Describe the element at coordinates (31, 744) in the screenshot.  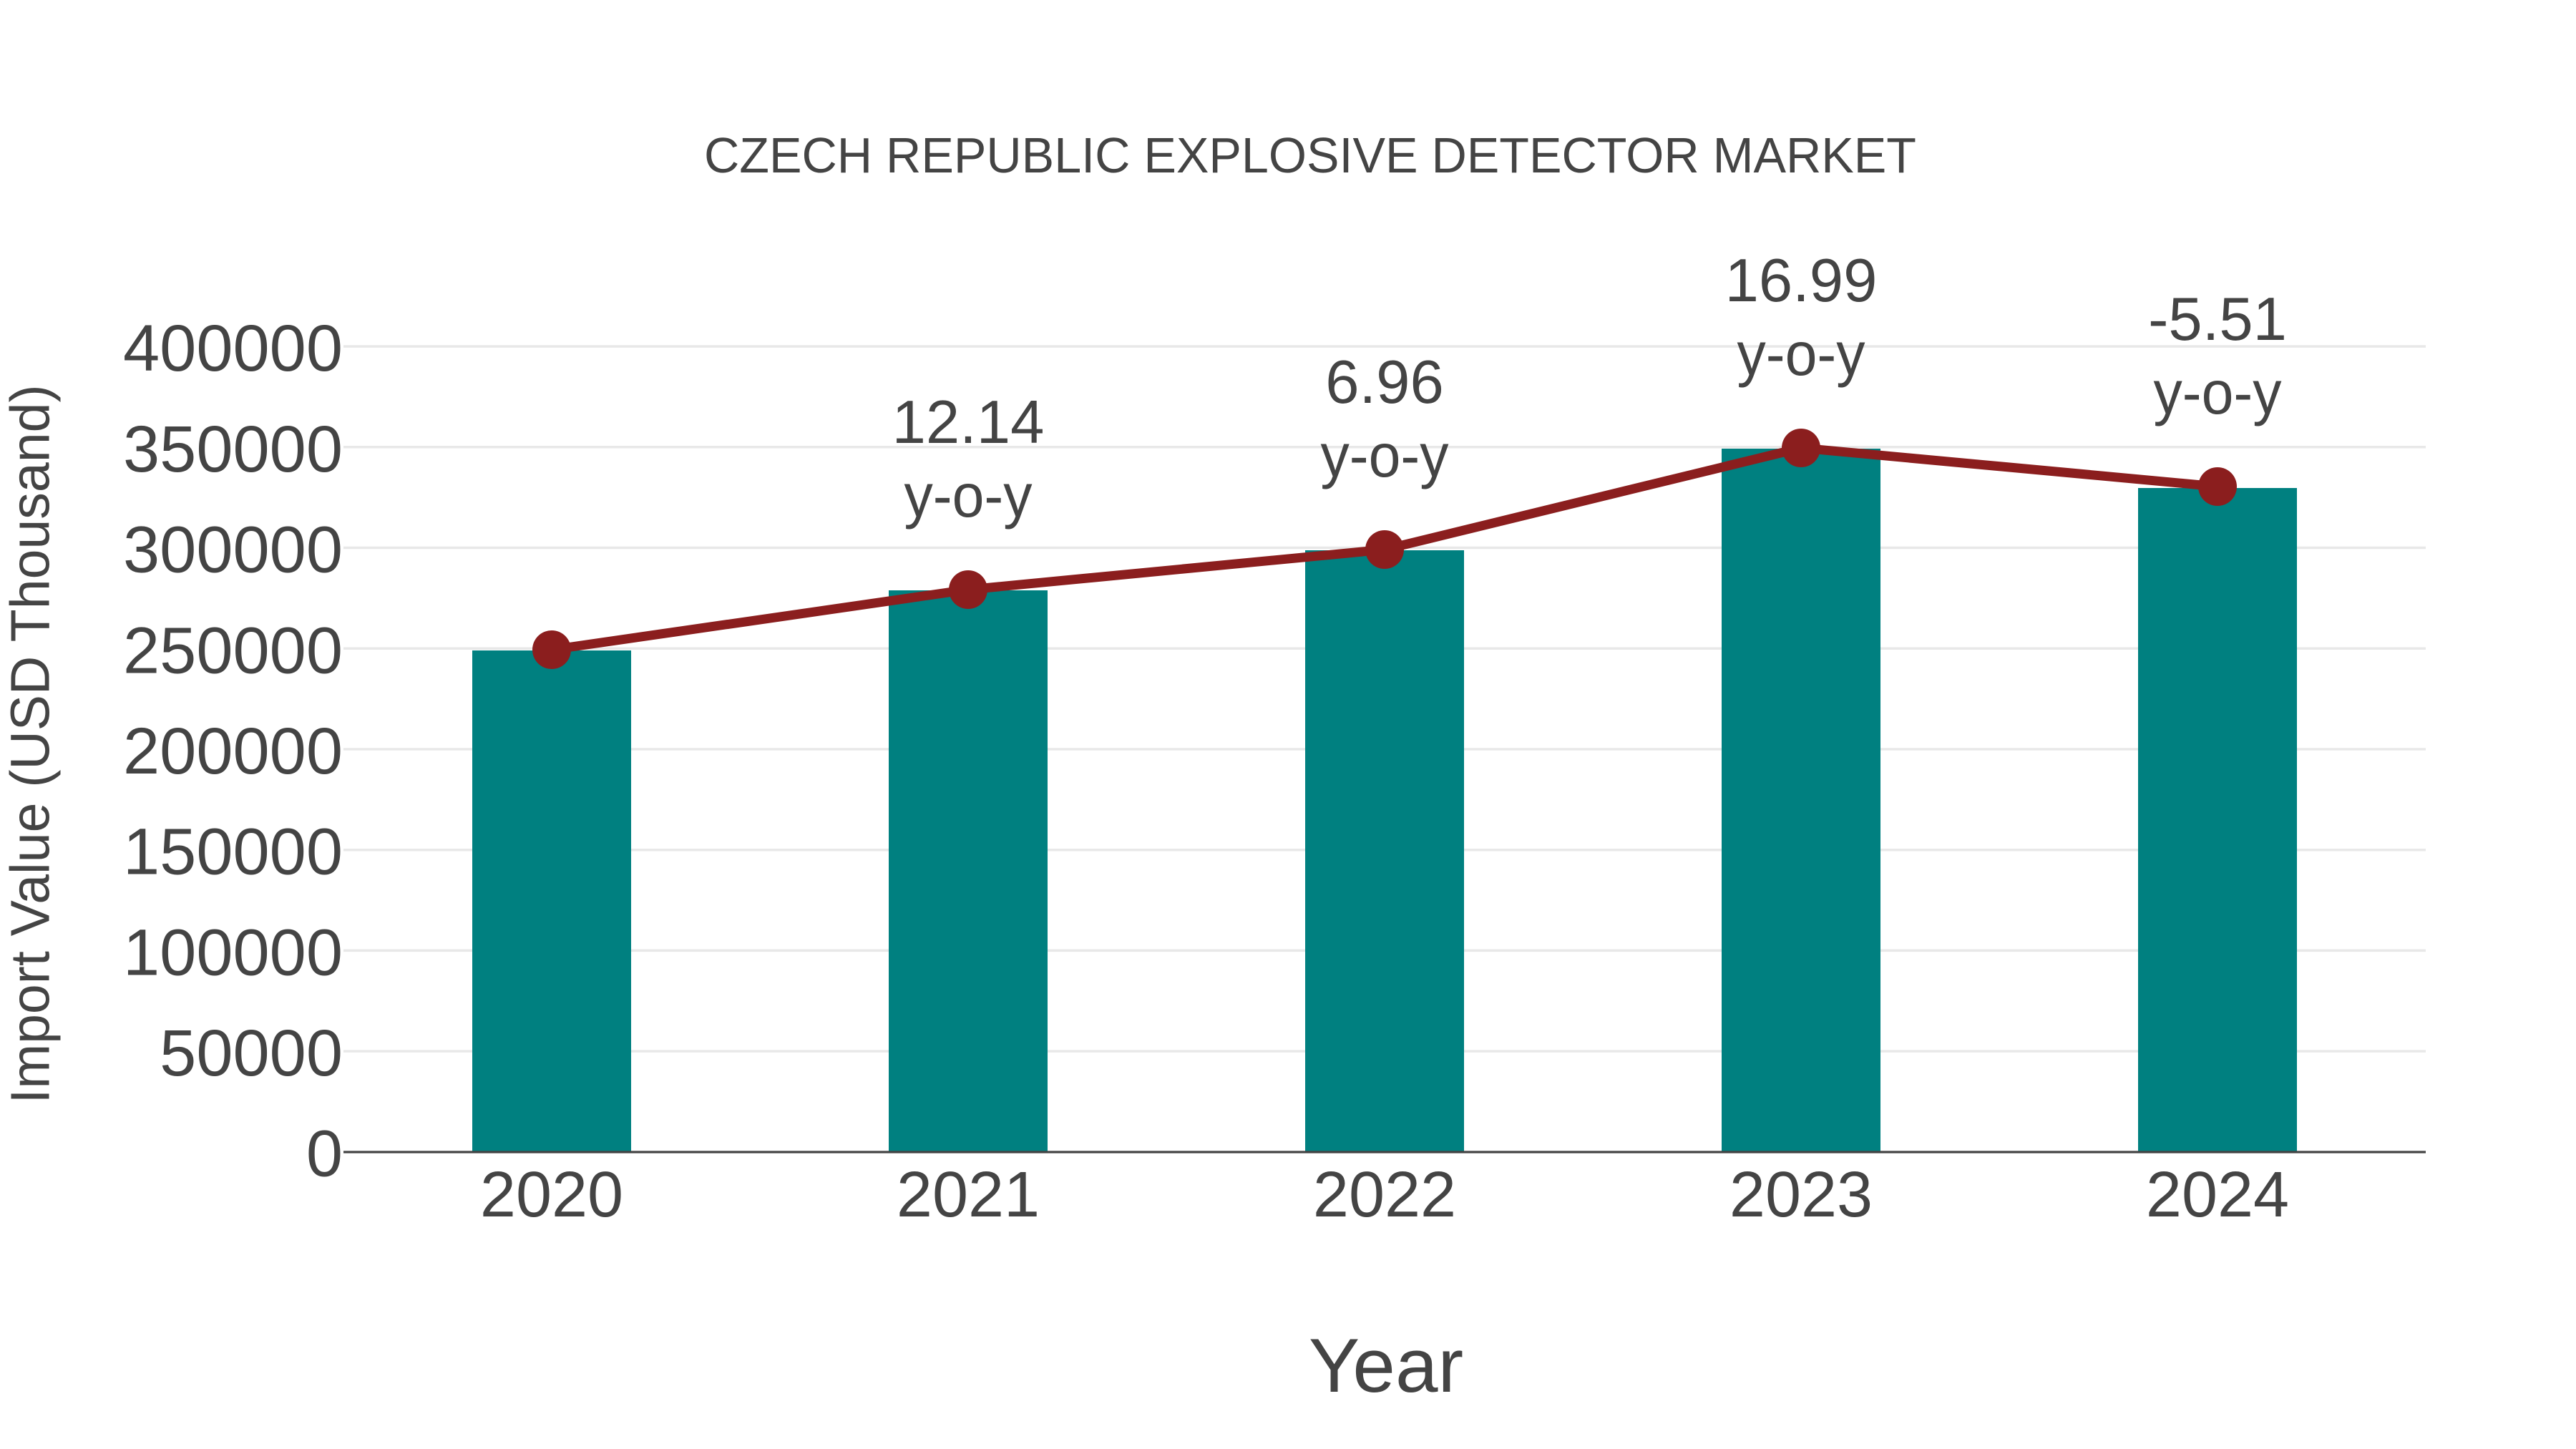
I see `svg-text: Import Value (USD Thousand)` at that location.